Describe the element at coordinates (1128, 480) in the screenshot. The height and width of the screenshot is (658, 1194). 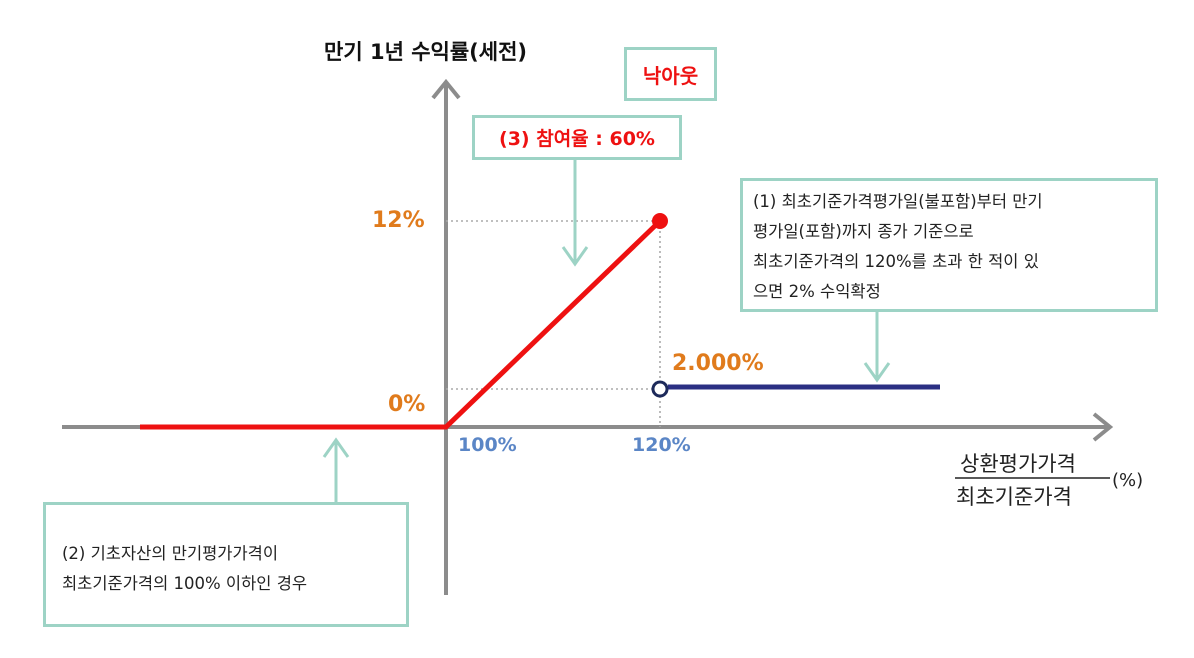
I see `x-axis-unit: (%)` at that location.